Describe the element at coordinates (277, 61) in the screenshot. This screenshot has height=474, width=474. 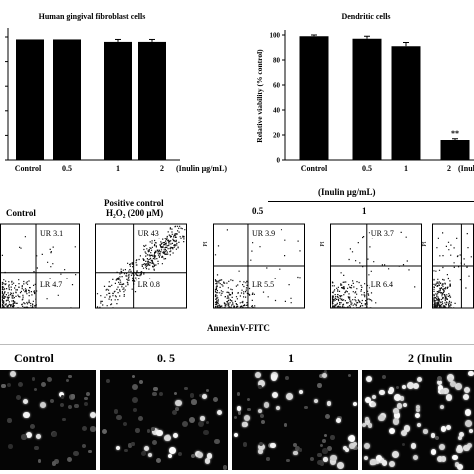
I see `y-tick-label: 80` at that location.